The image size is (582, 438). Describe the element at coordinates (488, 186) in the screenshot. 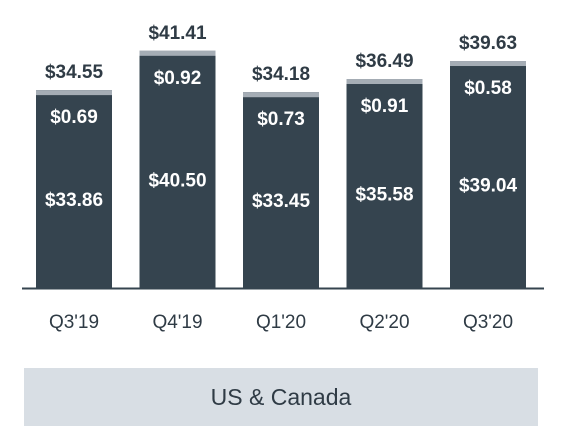

I see `segment-main-label-4: $39.04` at that location.